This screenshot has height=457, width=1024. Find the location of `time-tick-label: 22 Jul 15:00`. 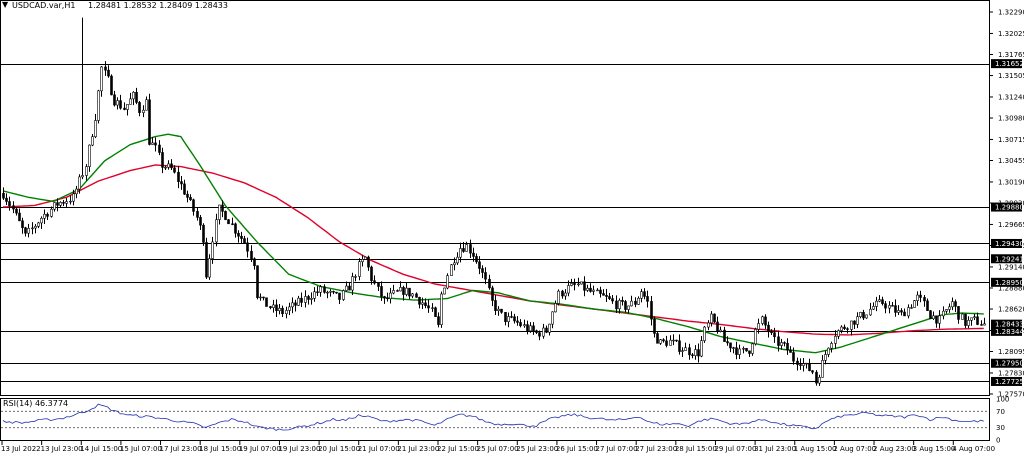

time-tick-label: 22 Jul 15:00 is located at coordinates (458, 449).